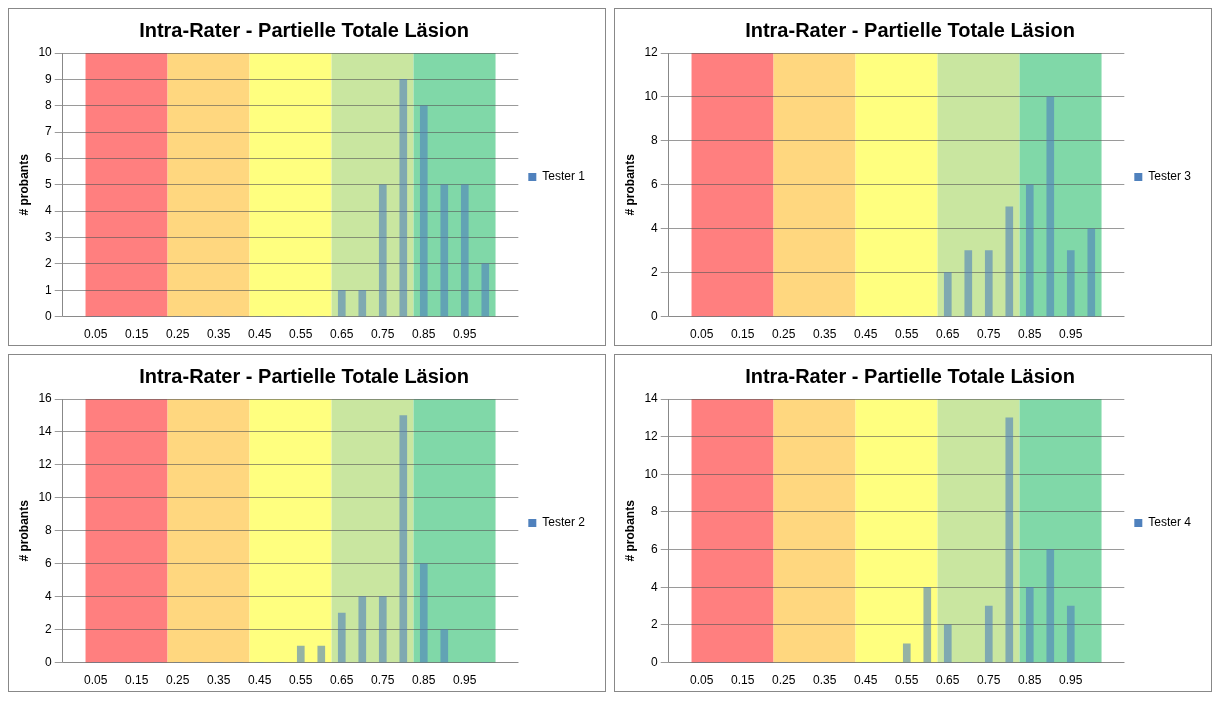 This screenshot has width=1213, height=701. Describe the element at coordinates (49, 78) in the screenshot. I see `y-tick-label: 9` at that location.